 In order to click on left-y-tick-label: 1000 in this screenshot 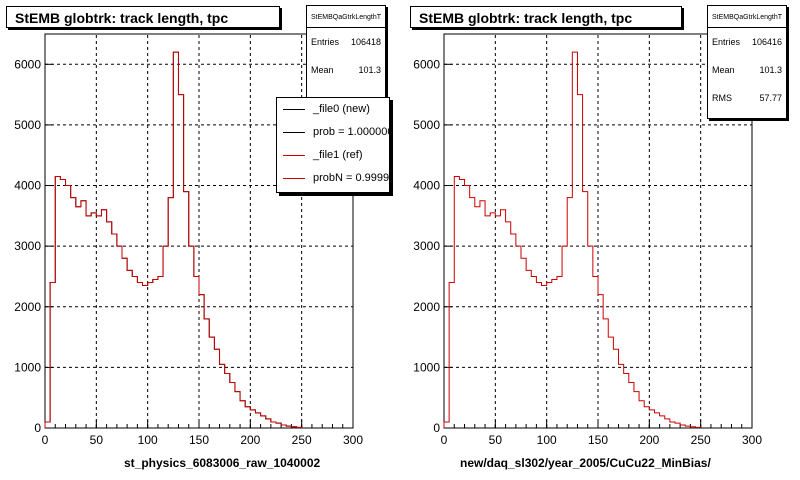, I will do `click(27, 367)`.